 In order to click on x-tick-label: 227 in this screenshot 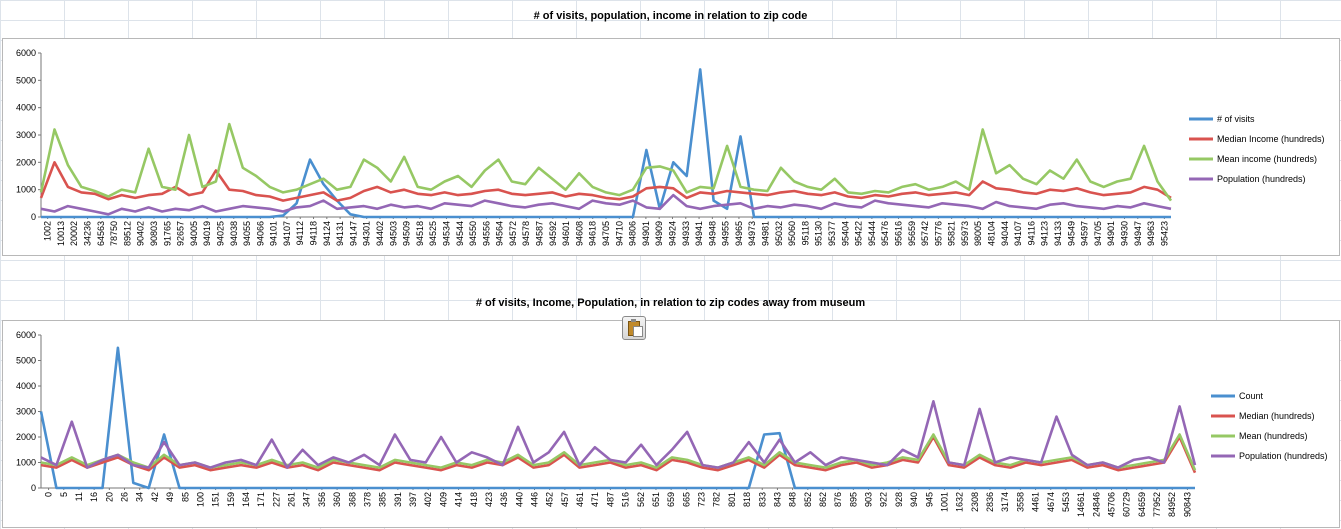, I will do `click(276, 499)`.